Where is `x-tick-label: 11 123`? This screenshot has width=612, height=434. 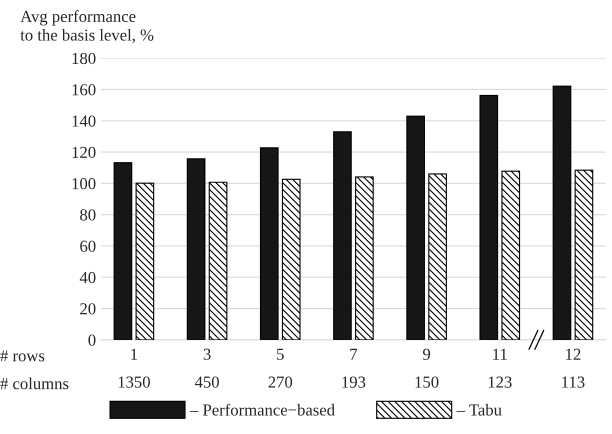
x-tick-label: 11 123 is located at coordinates (500, 368).